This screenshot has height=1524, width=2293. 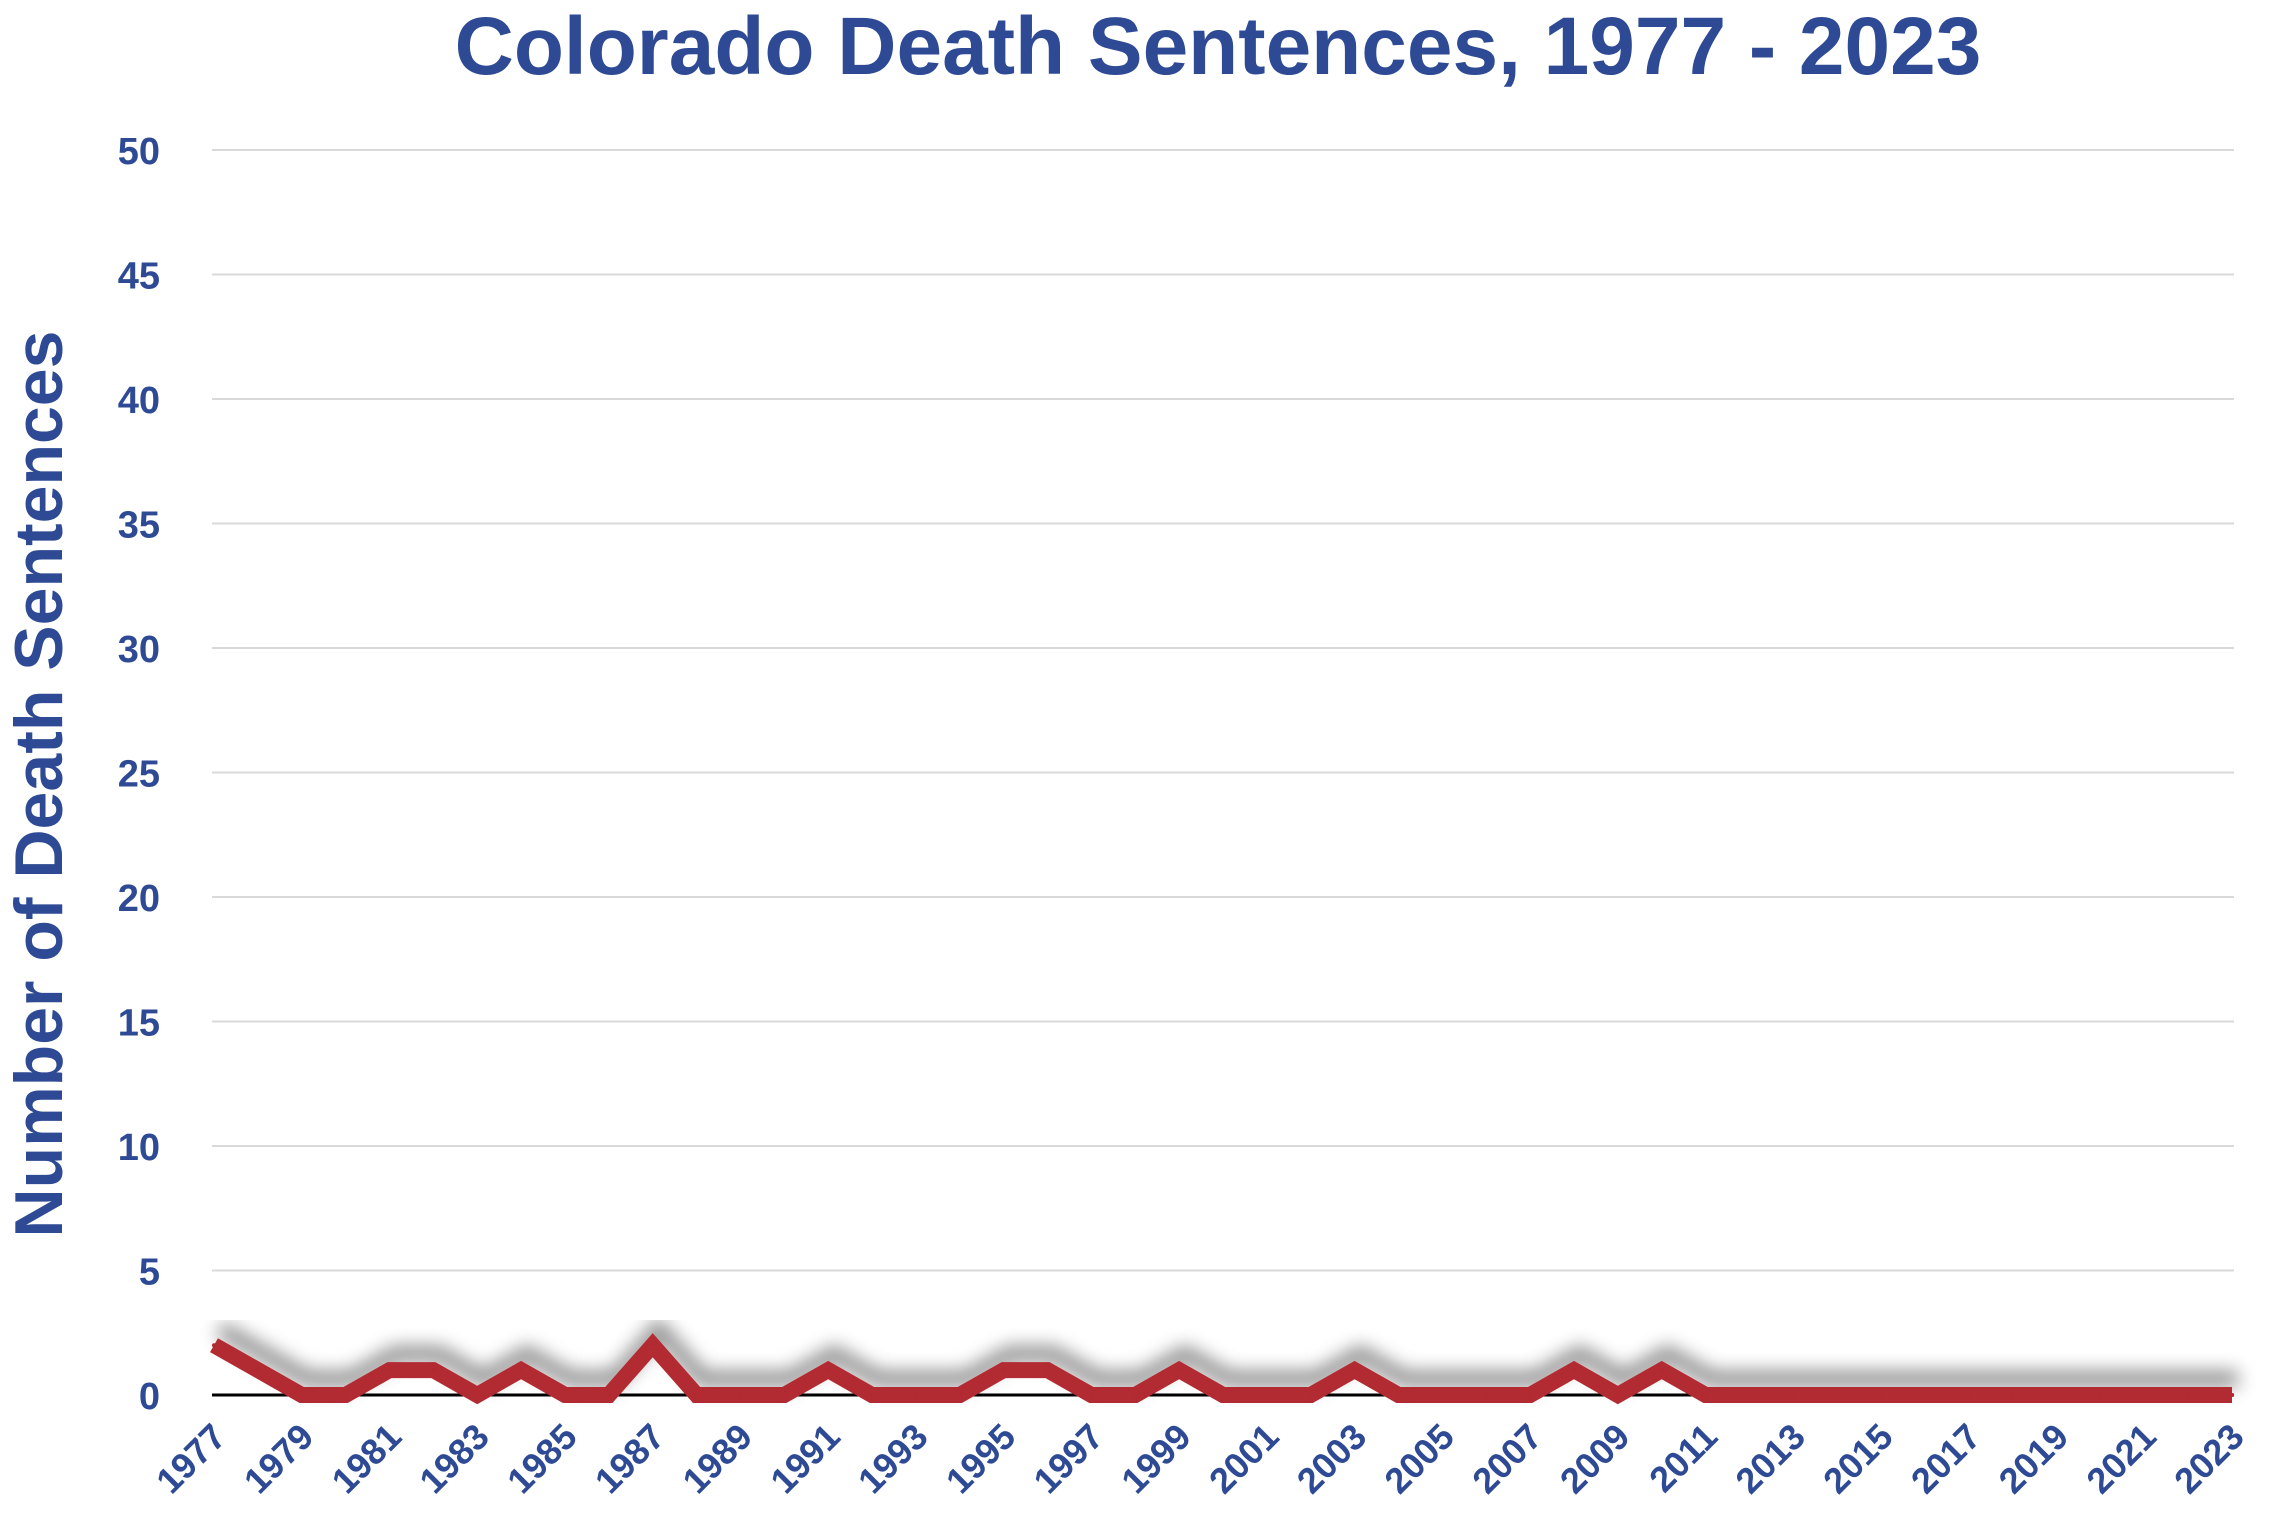 I want to click on y-tick-label: 5, so click(x=149, y=1273).